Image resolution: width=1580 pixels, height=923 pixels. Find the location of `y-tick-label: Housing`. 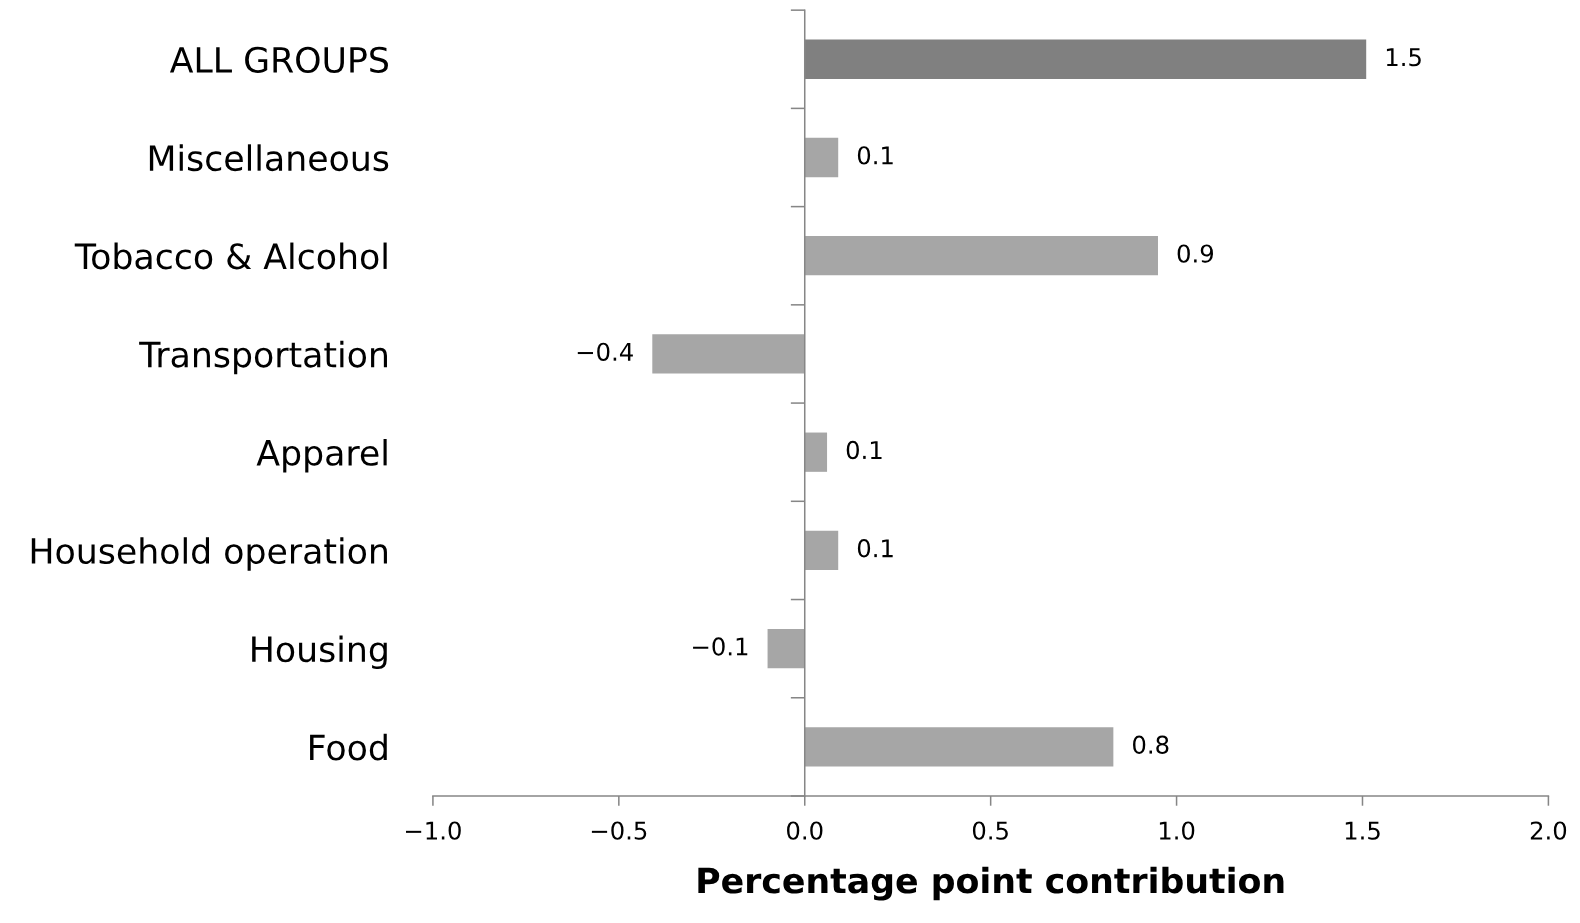

y-tick-label: Housing is located at coordinates (319, 652).